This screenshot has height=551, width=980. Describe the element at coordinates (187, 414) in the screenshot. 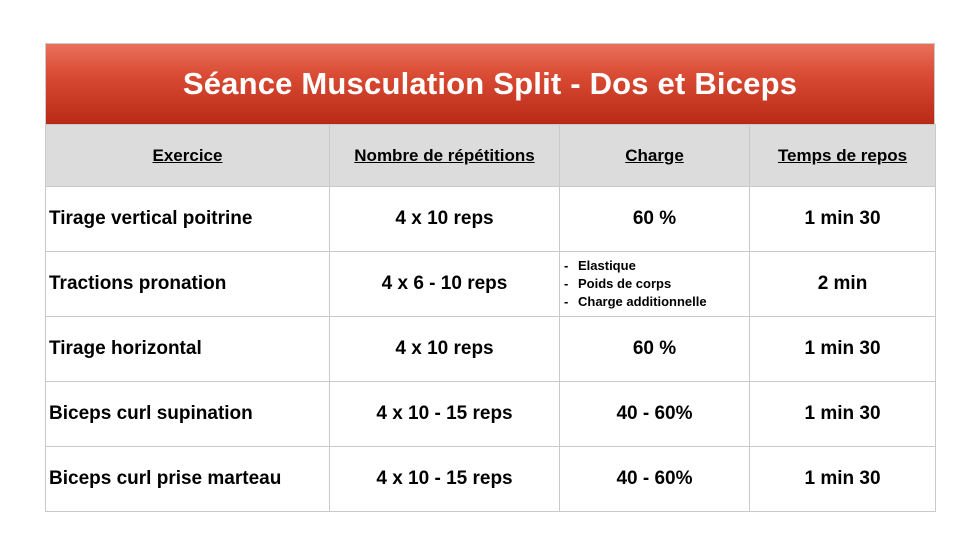

I see `exercise-cell: Biceps curl supination` at that location.